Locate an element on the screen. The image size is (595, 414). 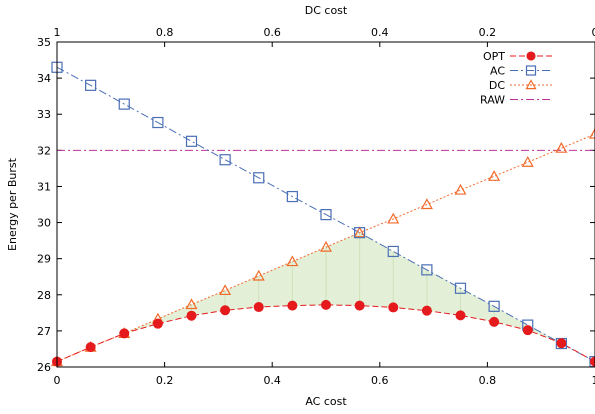
y-tick-label: 27 is located at coordinates (44, 331).